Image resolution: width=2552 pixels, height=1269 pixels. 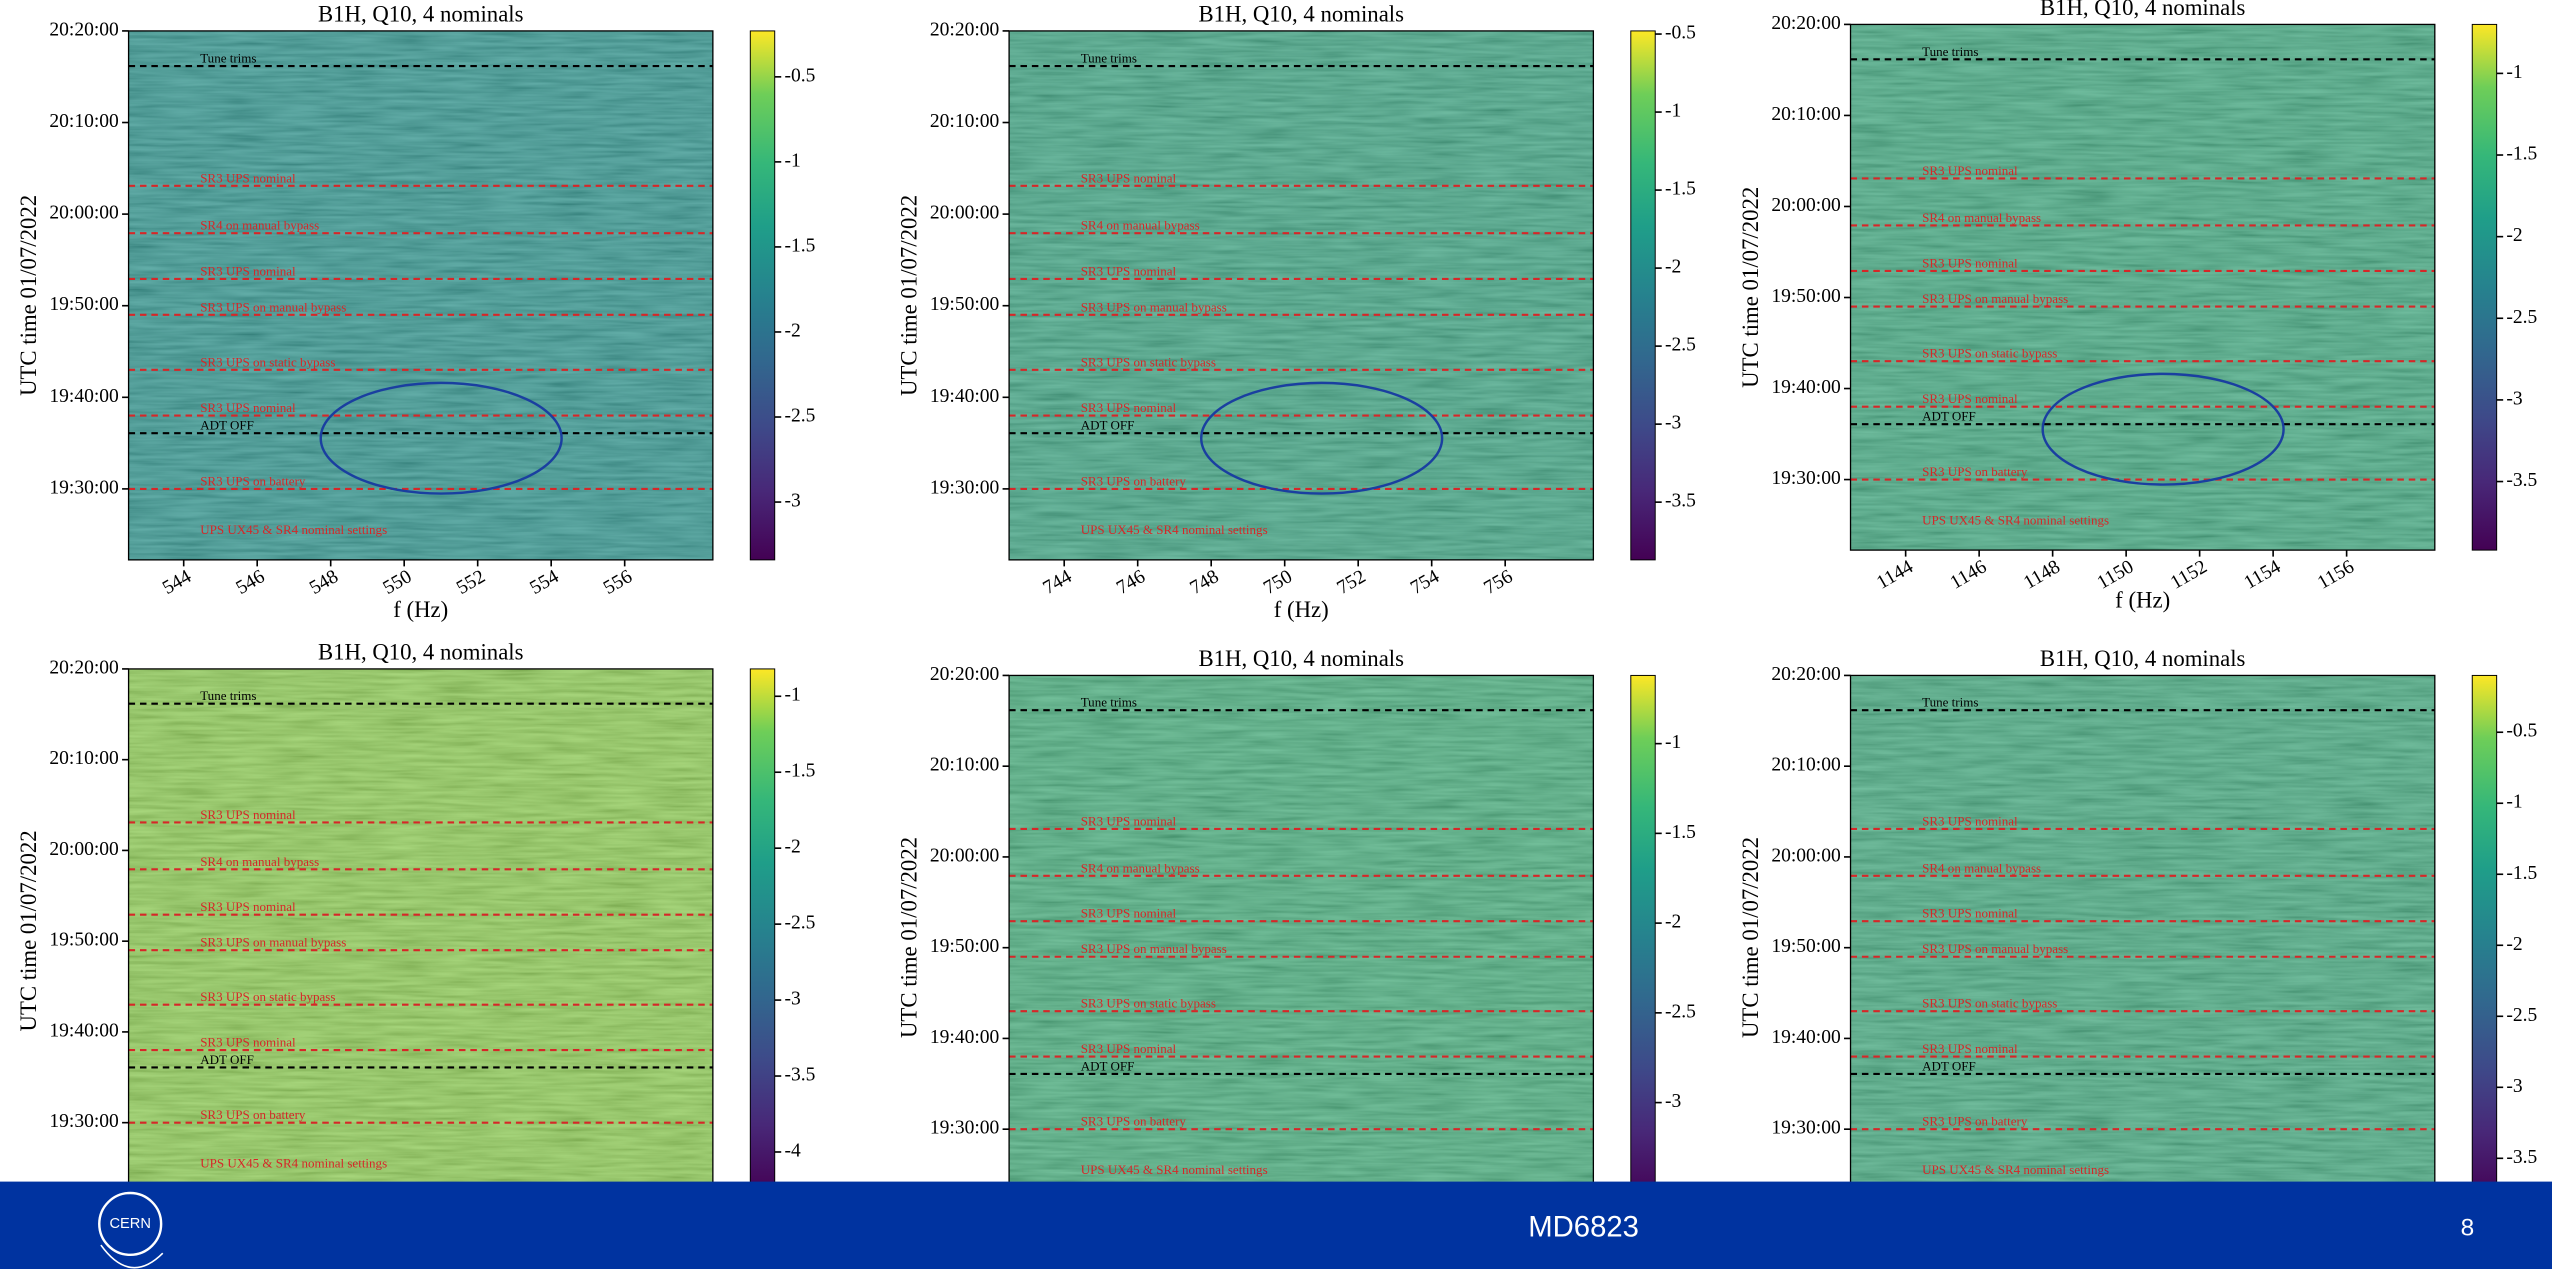 I want to click on footer-bar, so click(x=1276, y=1225).